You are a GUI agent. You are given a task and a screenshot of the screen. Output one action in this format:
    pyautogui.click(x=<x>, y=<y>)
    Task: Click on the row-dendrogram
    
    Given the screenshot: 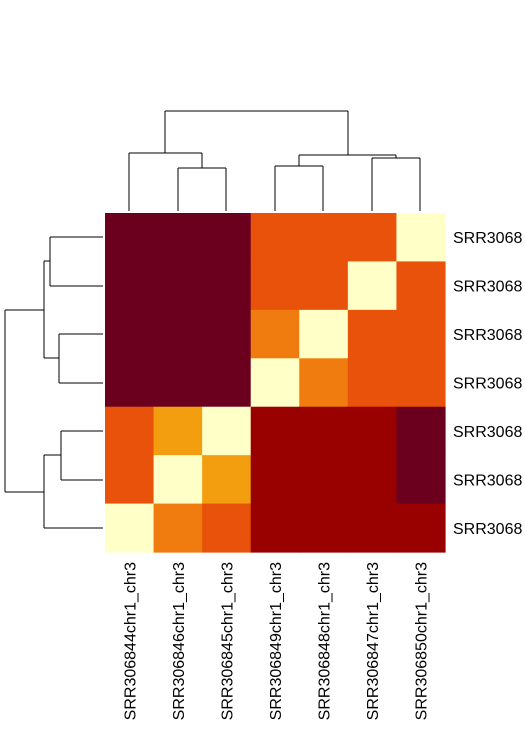 What is the action you would take?
    pyautogui.click(x=53, y=382)
    